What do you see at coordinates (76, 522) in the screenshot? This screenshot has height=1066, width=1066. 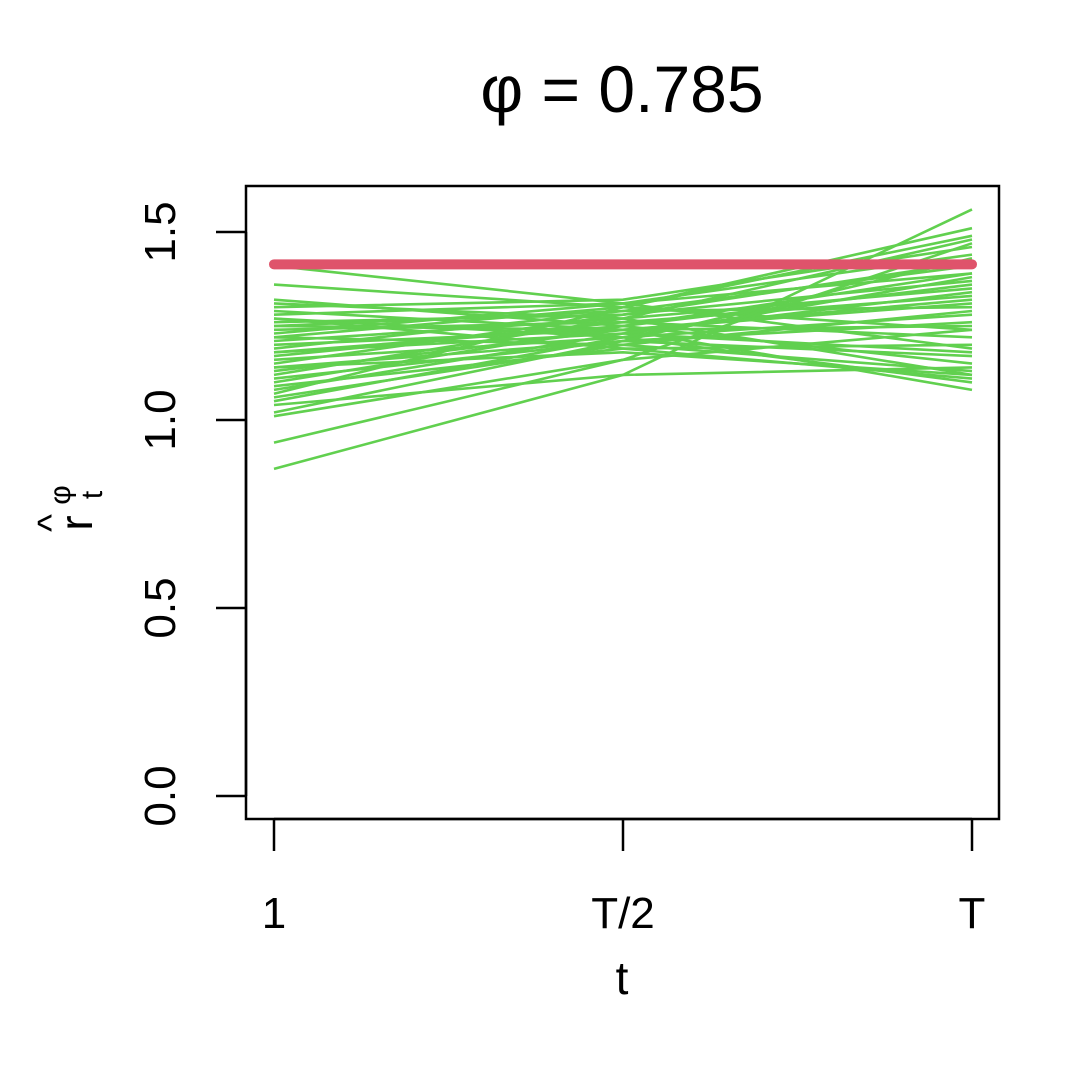 I see `y-axis-label-main: r` at bounding box center [76, 522].